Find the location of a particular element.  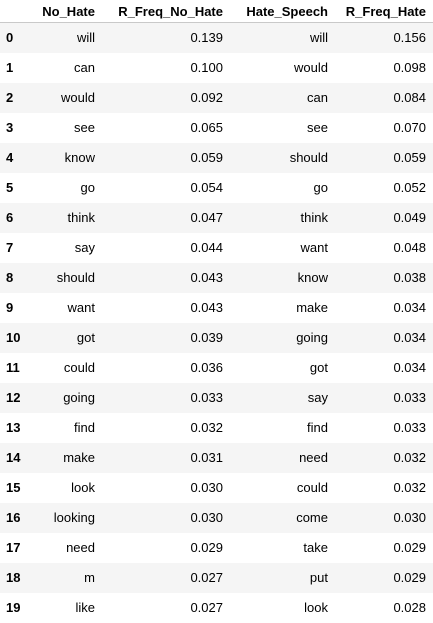

r-freq-no-hate-value: 0.092 is located at coordinates (206, 97).